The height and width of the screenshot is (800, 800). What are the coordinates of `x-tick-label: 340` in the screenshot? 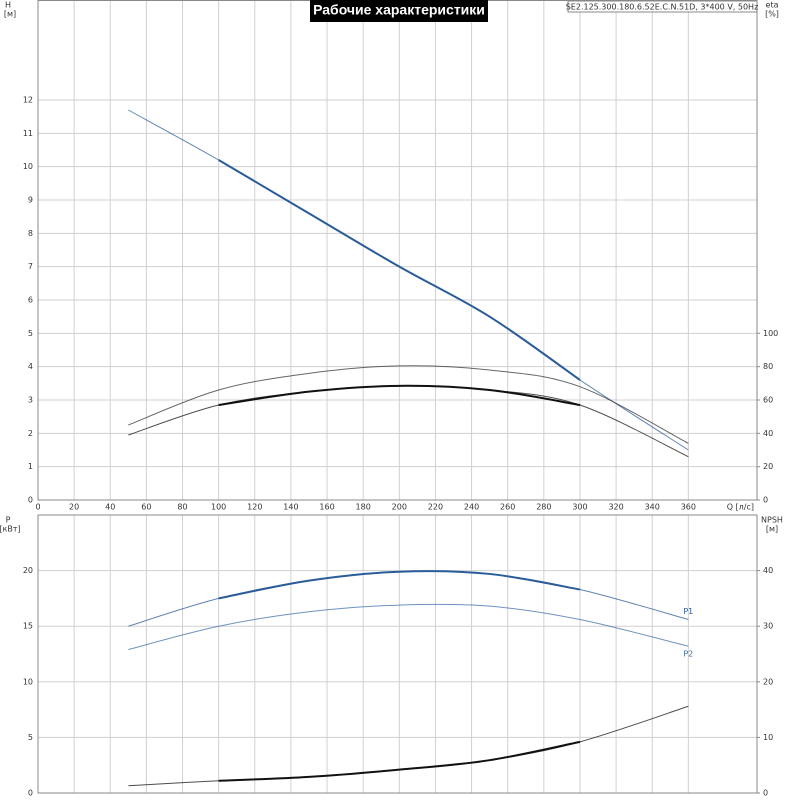 It's located at (652, 507).